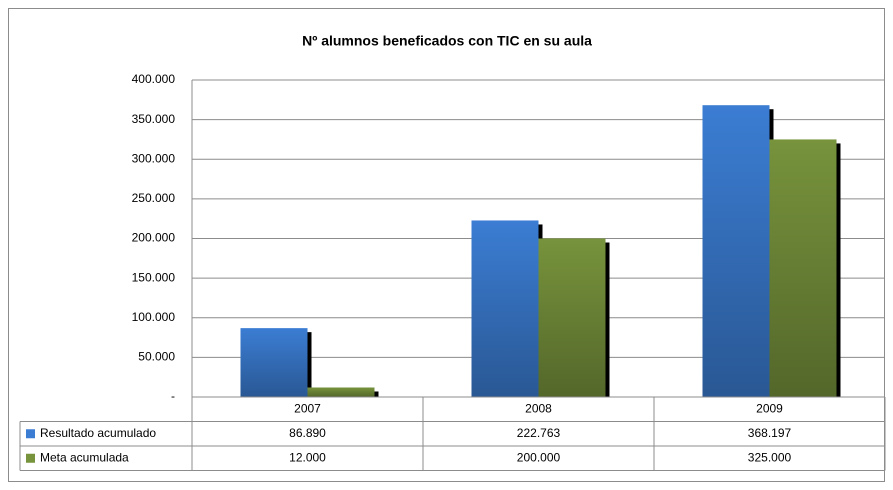 This screenshot has width=893, height=490. I want to click on x-tick-label: 2008, so click(538, 408).